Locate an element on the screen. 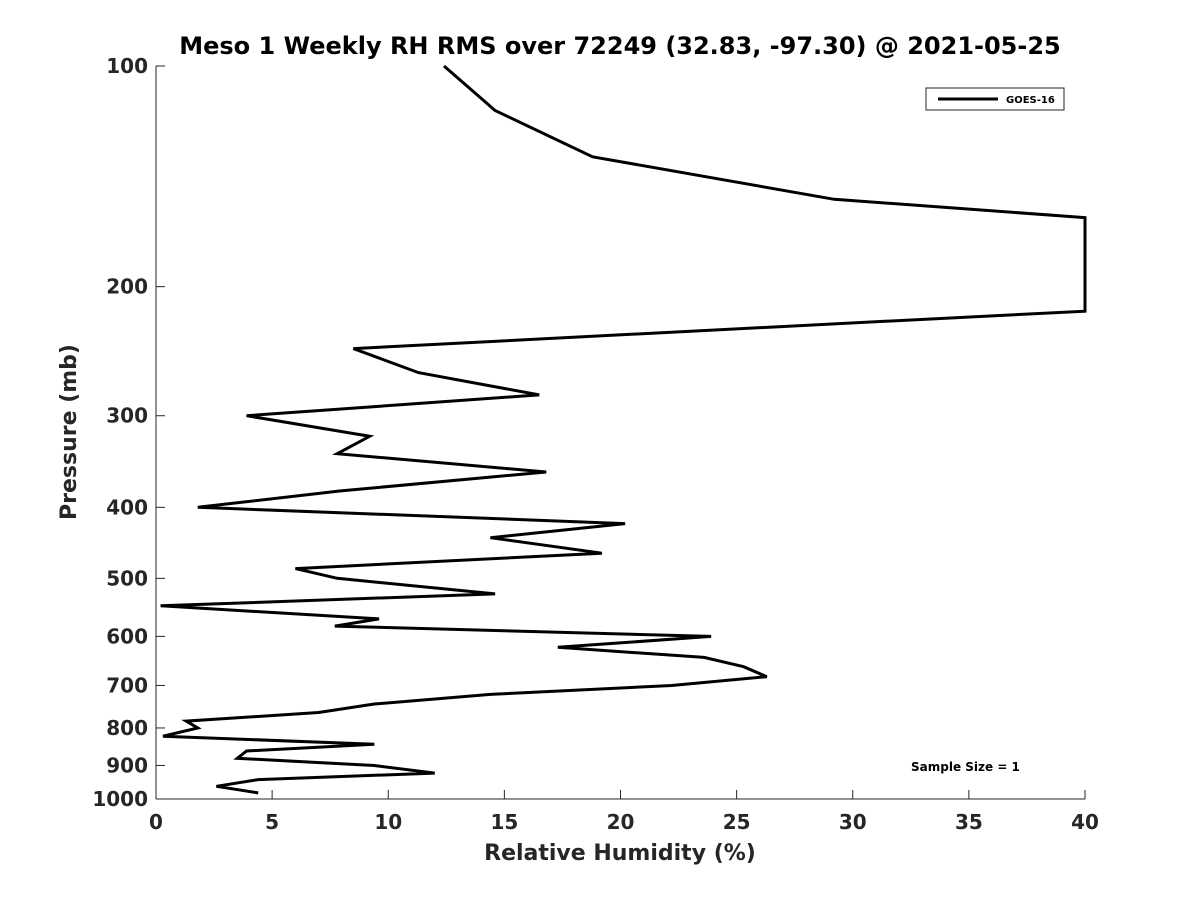  y-tick-label: 900 is located at coordinates (127, 765).